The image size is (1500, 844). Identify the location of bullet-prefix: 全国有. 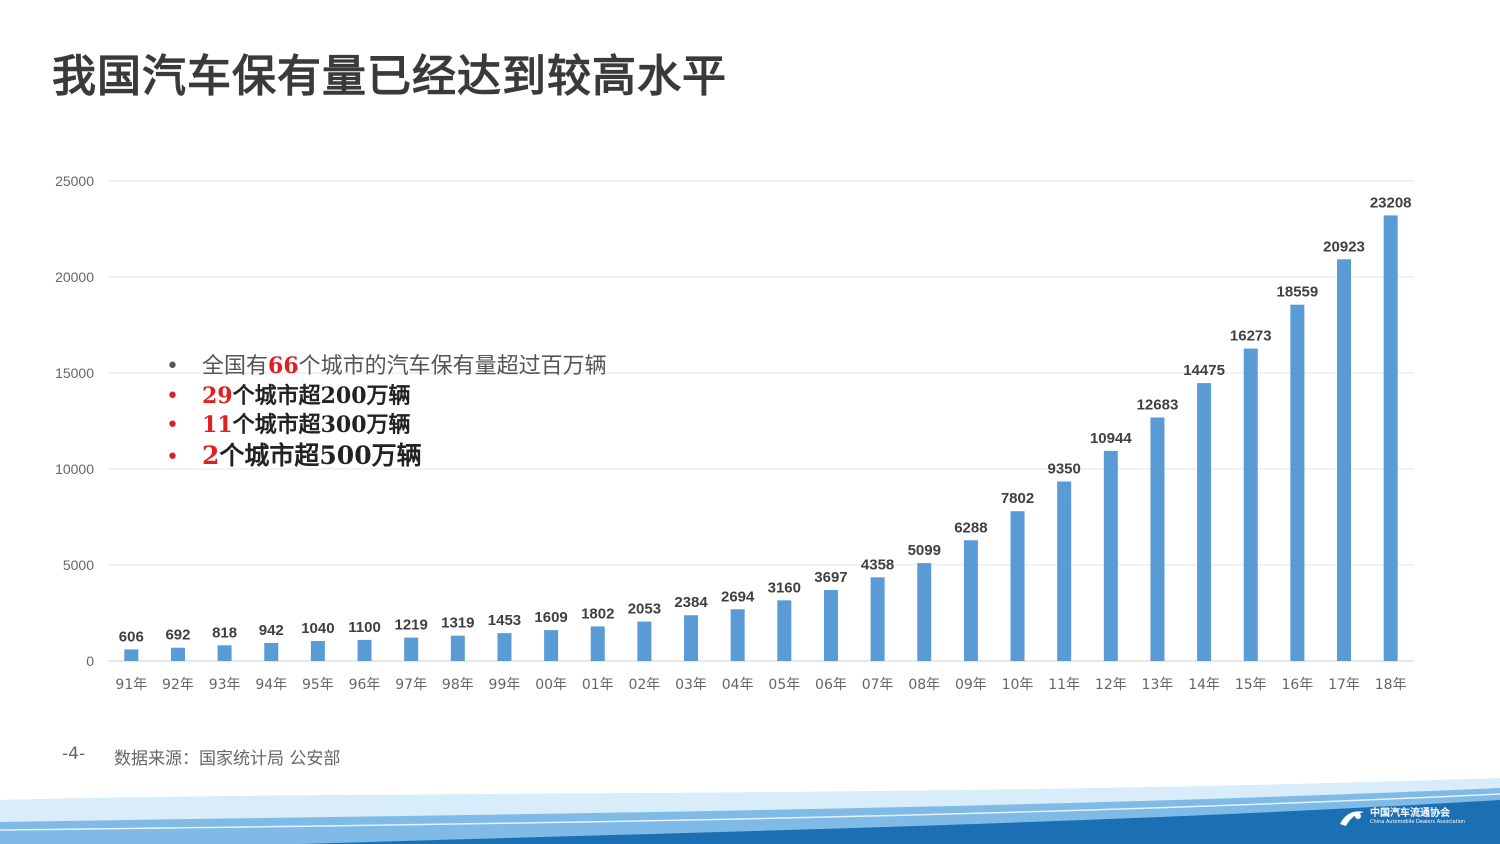
(235, 366).